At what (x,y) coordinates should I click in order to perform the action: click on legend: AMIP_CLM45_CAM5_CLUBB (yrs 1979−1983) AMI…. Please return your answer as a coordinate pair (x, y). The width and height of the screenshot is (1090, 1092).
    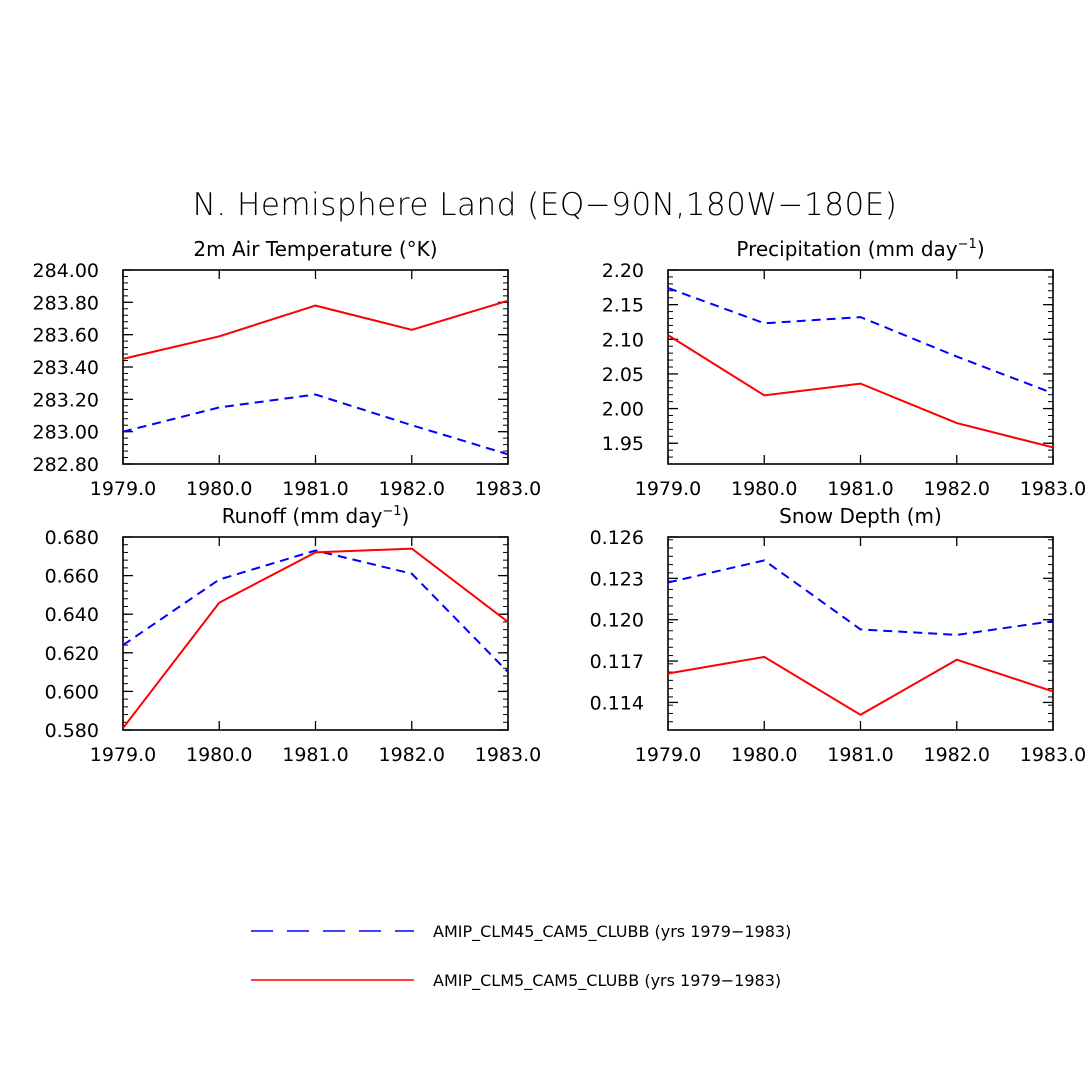
    Looking at the image, I should click on (521, 956).